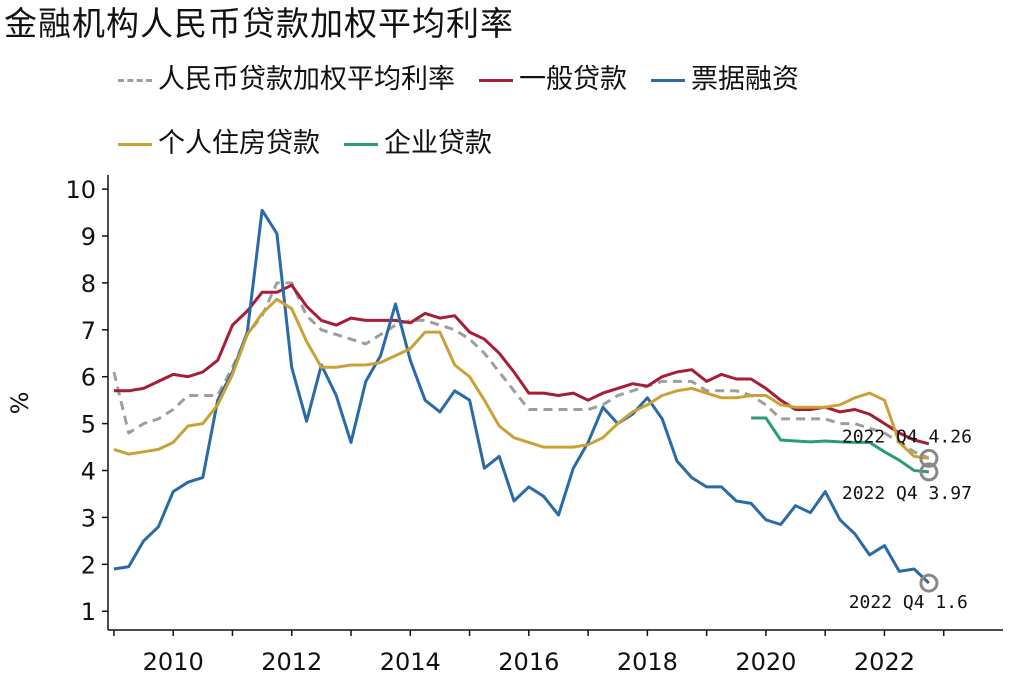  Describe the element at coordinates (907, 493) in the screenshot. I see `annotation-label: 2022 Q4 3.97` at that location.